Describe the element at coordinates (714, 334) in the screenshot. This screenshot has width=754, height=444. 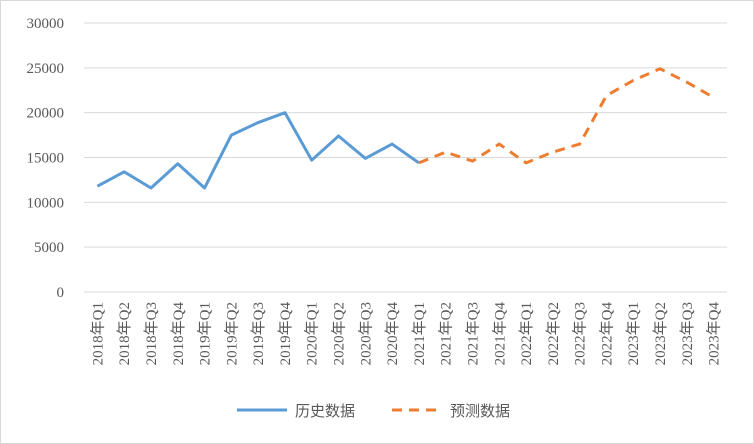
I see `x-tick-label: 2023年Q4` at that location.